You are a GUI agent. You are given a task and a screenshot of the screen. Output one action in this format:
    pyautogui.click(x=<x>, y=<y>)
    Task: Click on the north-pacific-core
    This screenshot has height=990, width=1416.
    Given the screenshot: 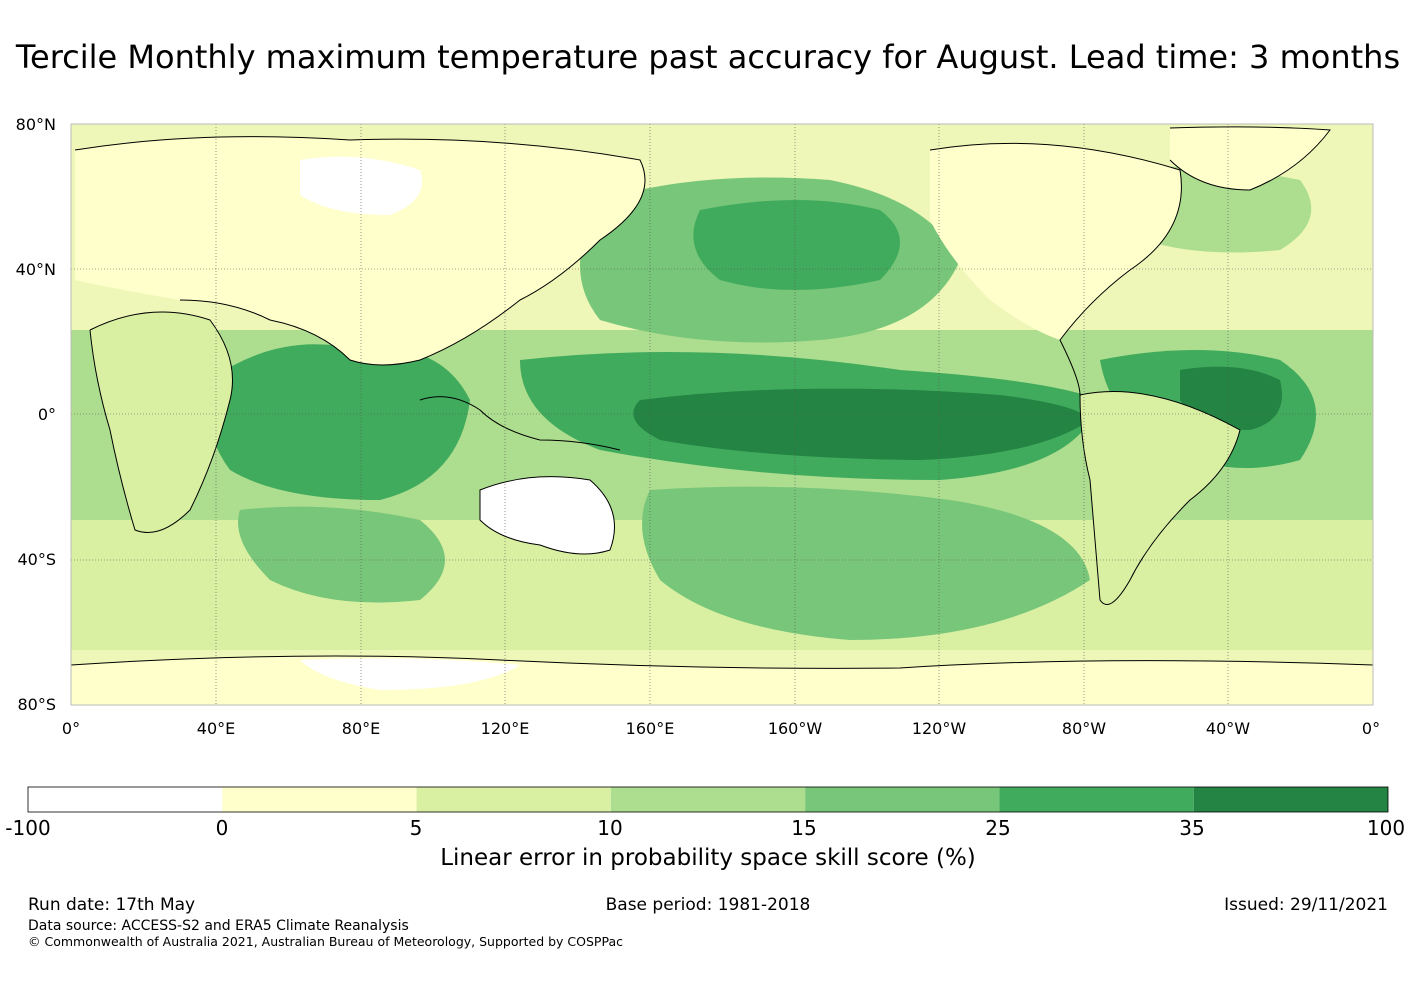 What is the action you would take?
    pyautogui.click(x=796, y=245)
    